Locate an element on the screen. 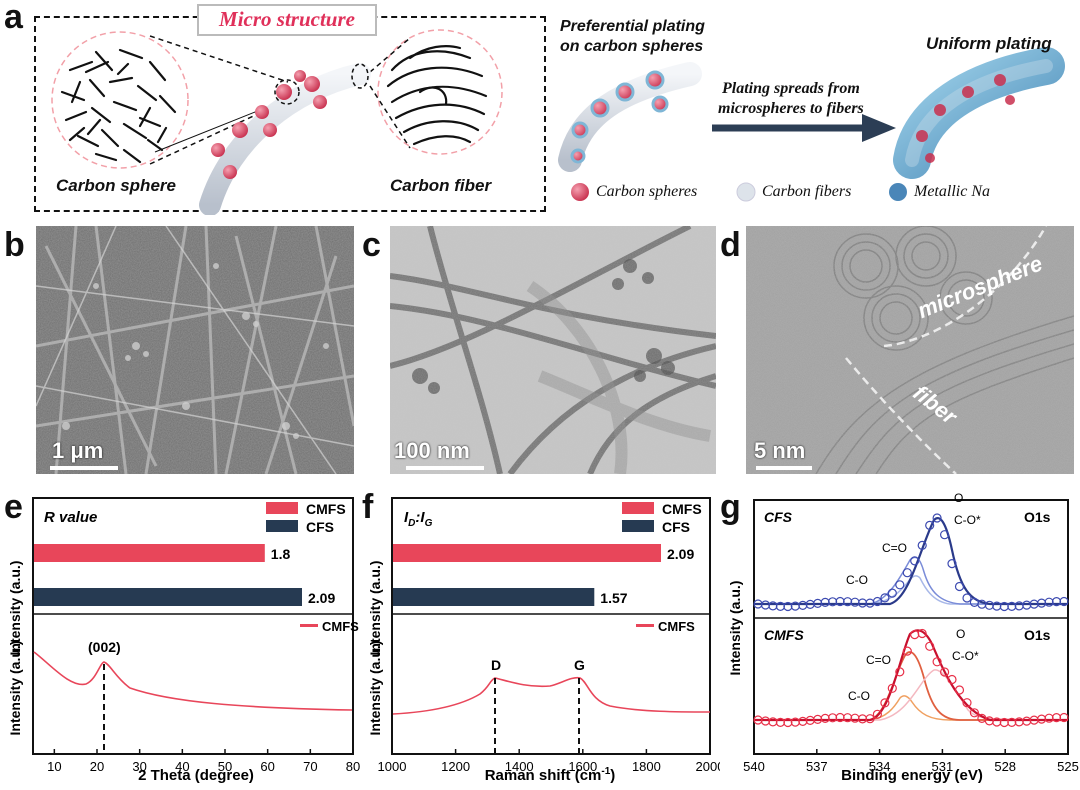 This screenshot has width=1080, height=790. chart-f-legend-cmfs: CMFS is located at coordinates (682, 509).